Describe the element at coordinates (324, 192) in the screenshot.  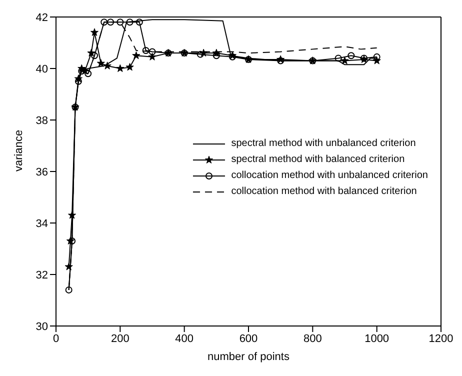
I see `legend-label: collocation method with balanced criterion` at that location.